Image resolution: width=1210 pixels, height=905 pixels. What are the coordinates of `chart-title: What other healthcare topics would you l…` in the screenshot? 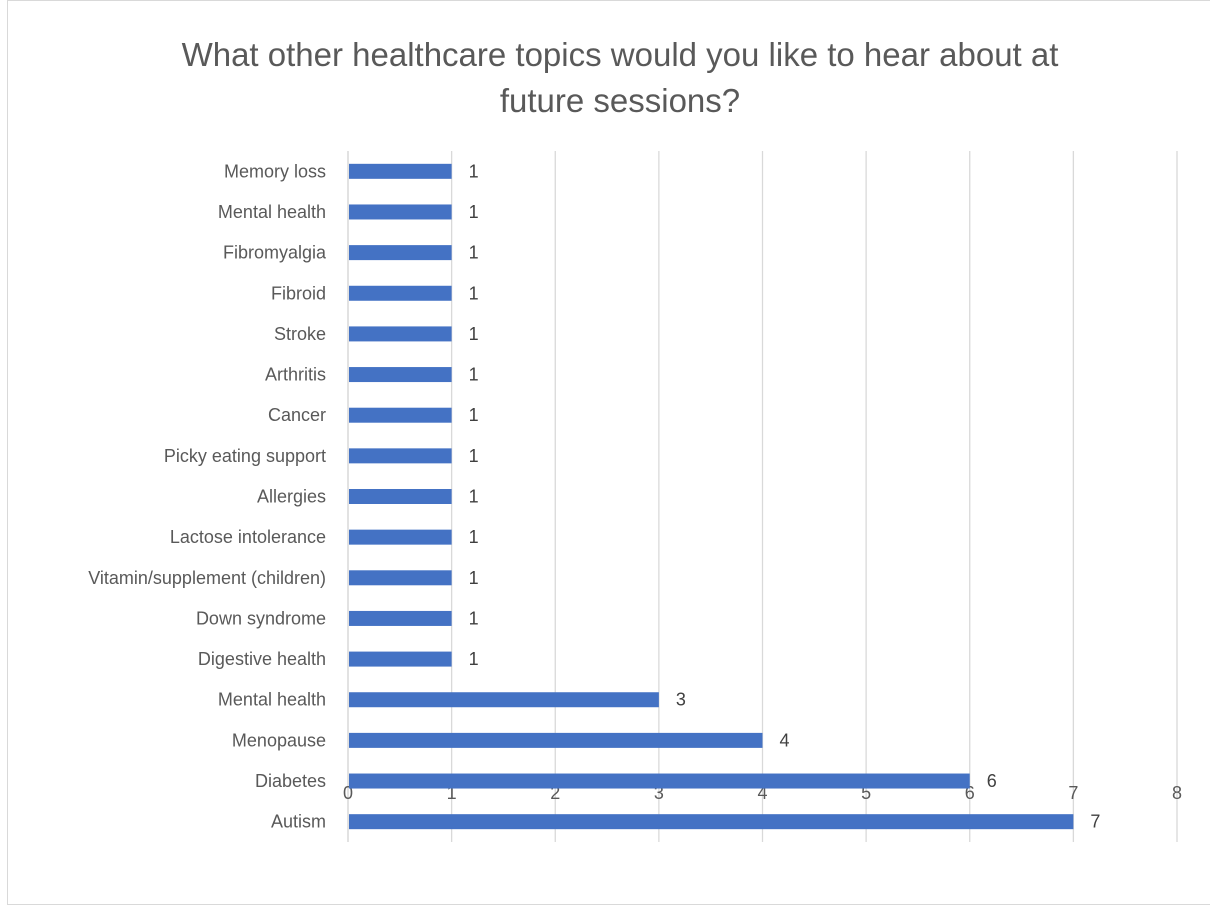 It's located at (620, 77).